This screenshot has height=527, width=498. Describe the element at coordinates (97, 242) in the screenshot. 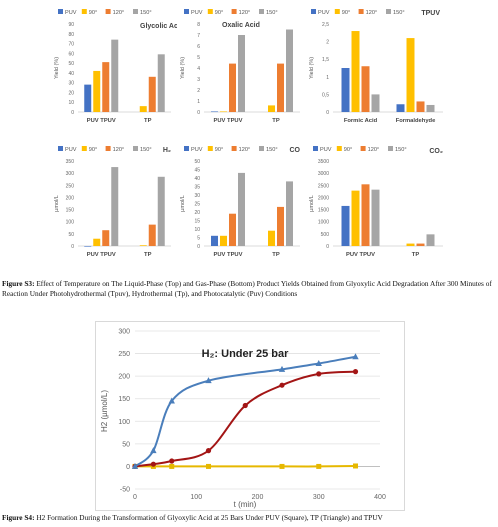

I see `bar-h2-puv-tpuv-tpuv90` at that location.